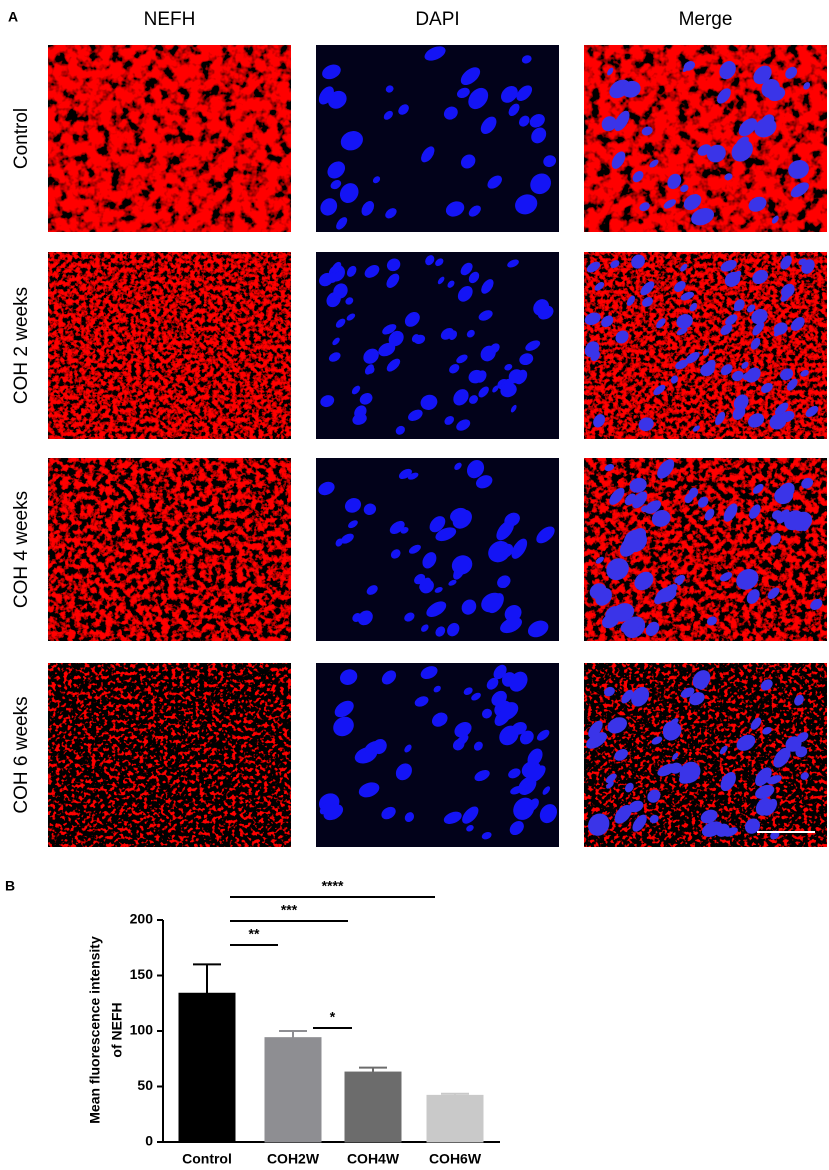  What do you see at coordinates (95, 1030) in the screenshot?
I see `y-axis-label: Mean fluorescence intensity` at bounding box center [95, 1030].